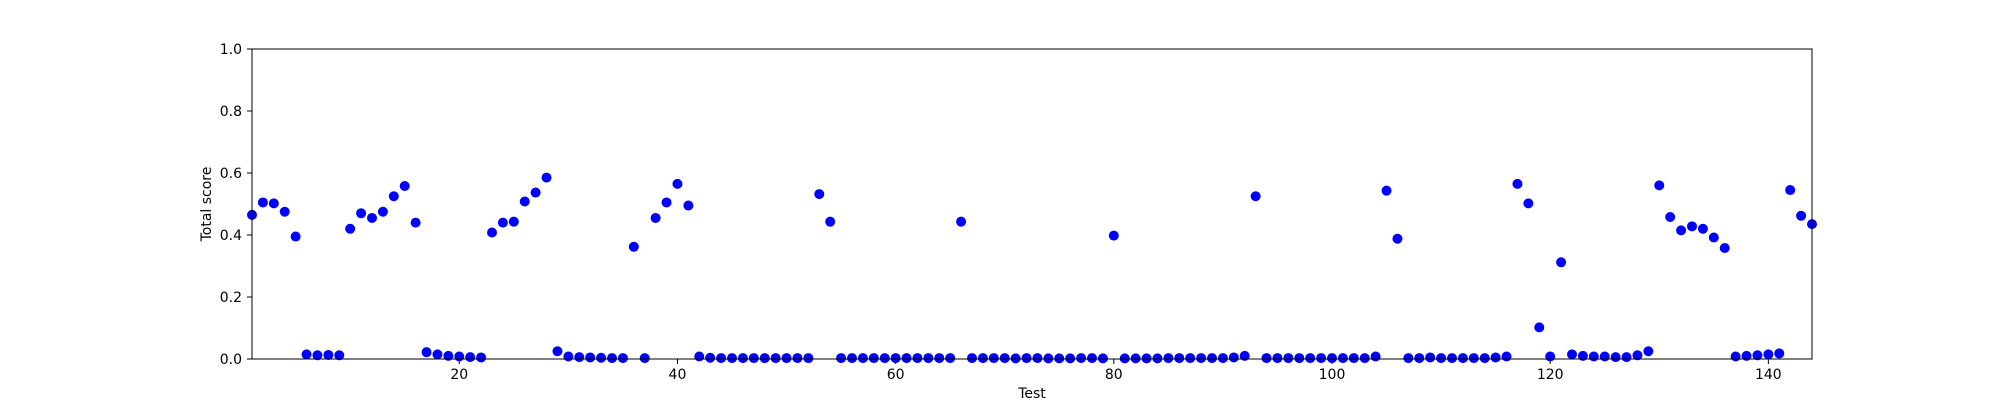 This screenshot has height=404, width=2000. Describe the element at coordinates (207, 205) in the screenshot. I see `y-axis-label: Total score` at that location.